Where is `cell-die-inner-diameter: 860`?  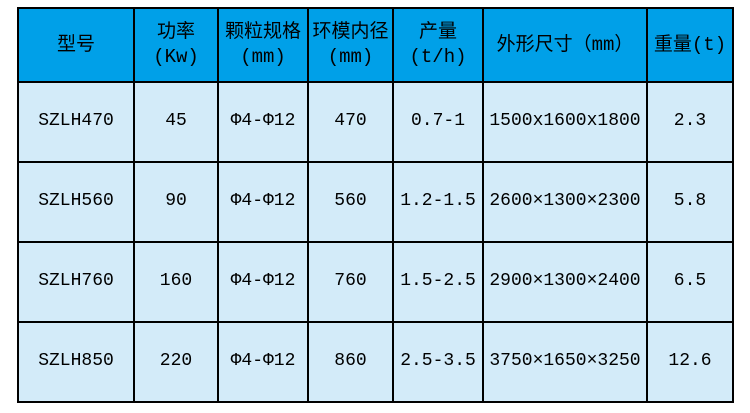
cell-die-inner-diameter: 860 is located at coordinates (350, 362).